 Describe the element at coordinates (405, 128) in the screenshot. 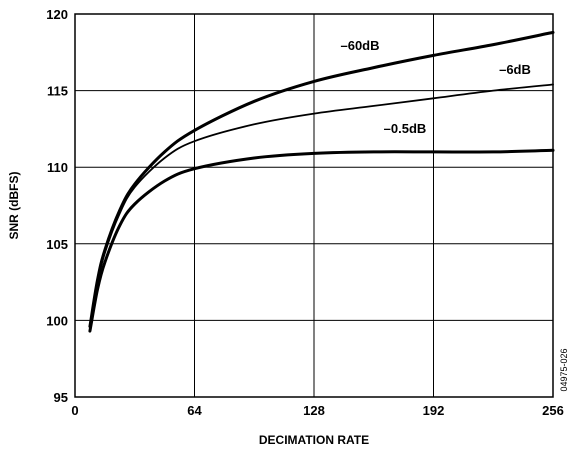

I see `series-label-minus-0-5db: –0.5dB` at that location.